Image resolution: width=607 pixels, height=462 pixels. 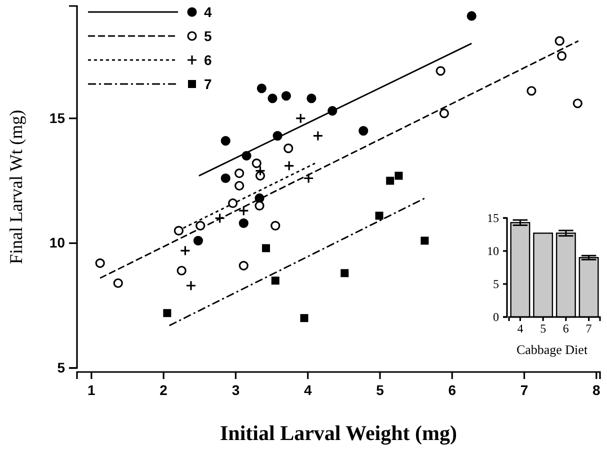 What do you see at coordinates (596, 390) in the screenshot?
I see `x-tick-label: 8` at bounding box center [596, 390].